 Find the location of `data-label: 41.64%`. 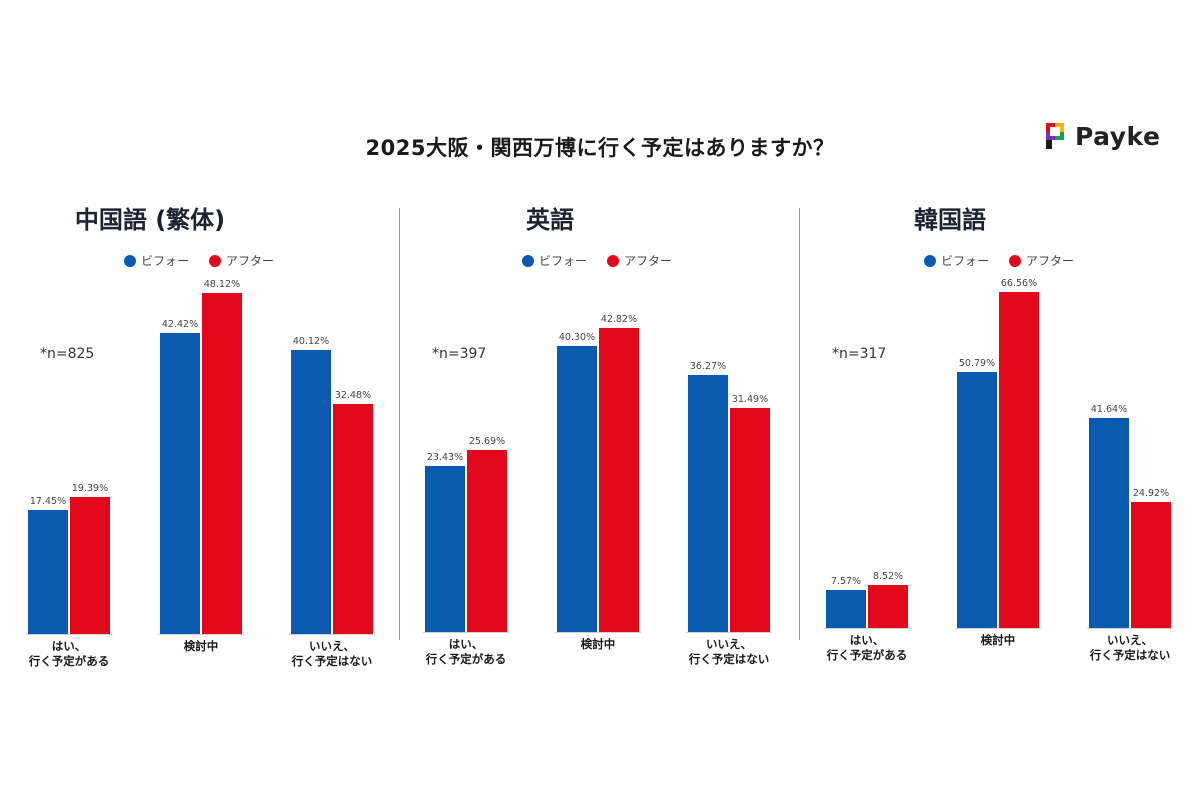

data-label: 41.64% is located at coordinates (1109, 409).